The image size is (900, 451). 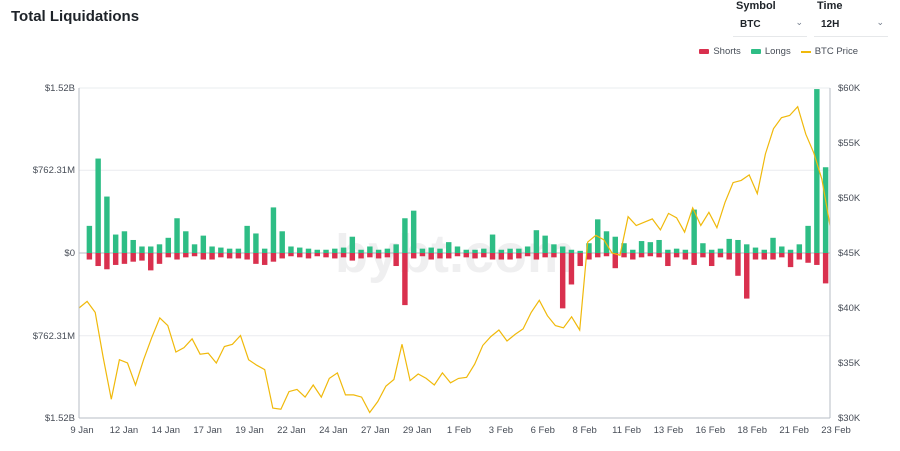 What do you see at coordinates (880, 22) in the screenshot?
I see `chevron-down-icon: ⌄` at bounding box center [880, 22].